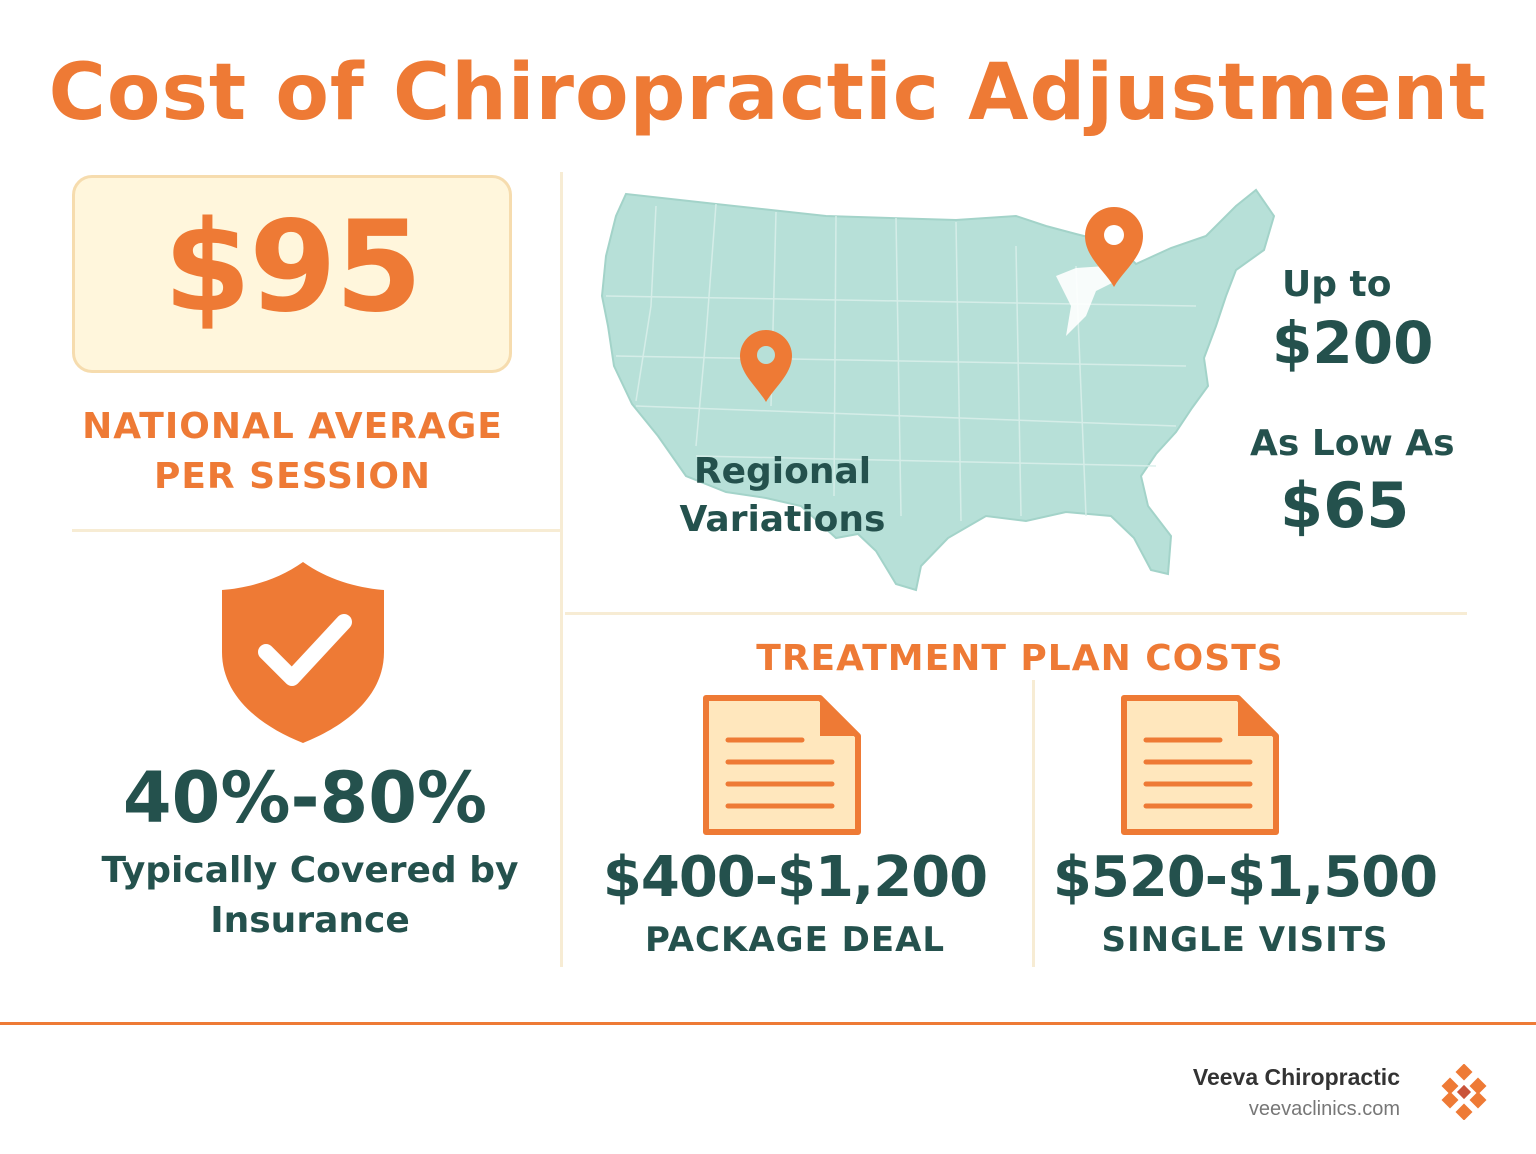 The image size is (1536, 1154). I want to click on high-price: $200, so click(1353, 343).